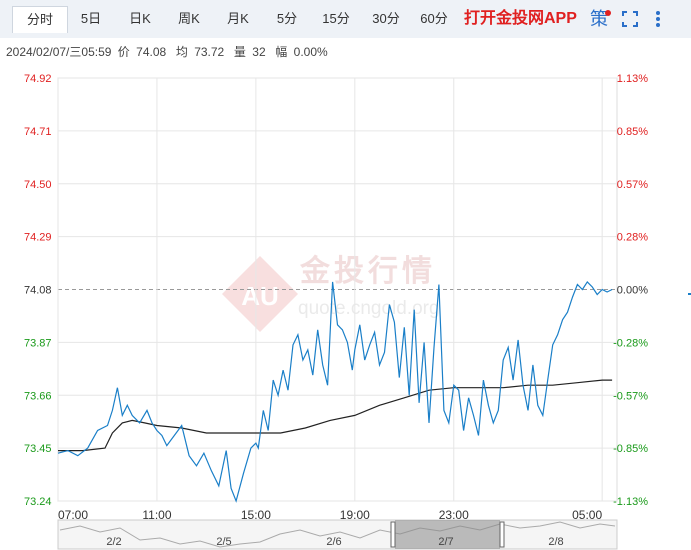 The width and height of the screenshot is (691, 550). What do you see at coordinates (256, 515) in the screenshot?
I see `time-tick-label: 15:00` at bounding box center [256, 515].